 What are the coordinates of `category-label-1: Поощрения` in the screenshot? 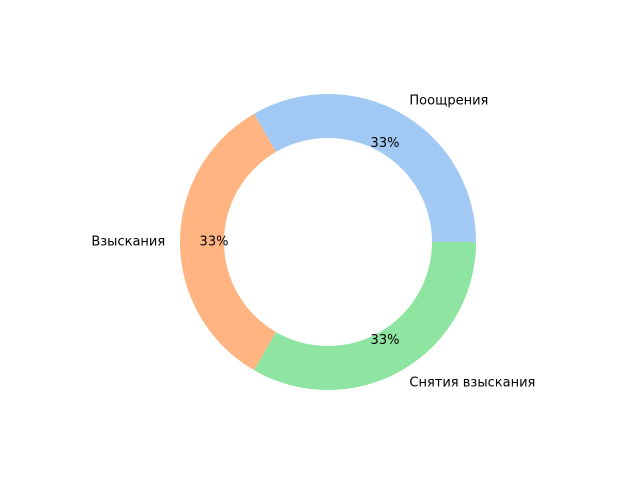 It's located at (448, 101).